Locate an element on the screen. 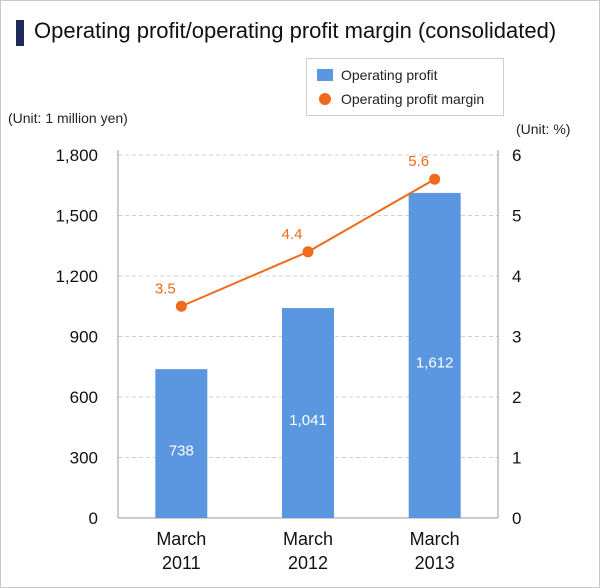 The width and height of the screenshot is (600, 588). right-axis-tick-label: 2 is located at coordinates (516, 397).